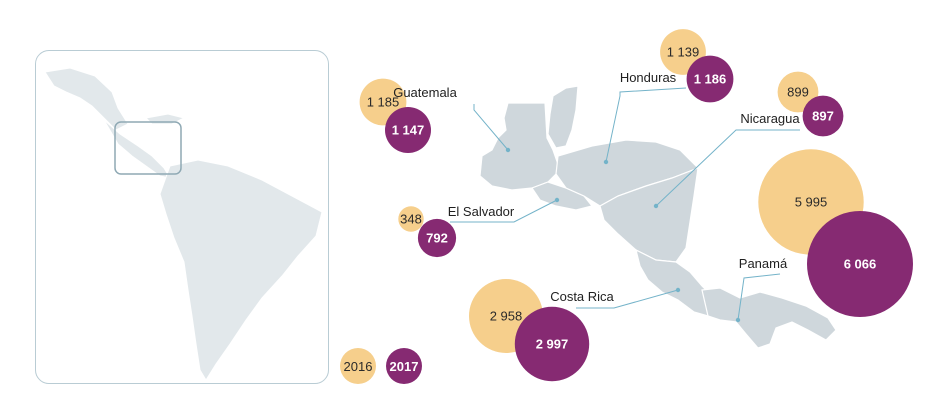 The image size is (940, 400). Describe the element at coordinates (425, 92) in the screenshot. I see `country-label-guatemala: Guatemala` at that location.